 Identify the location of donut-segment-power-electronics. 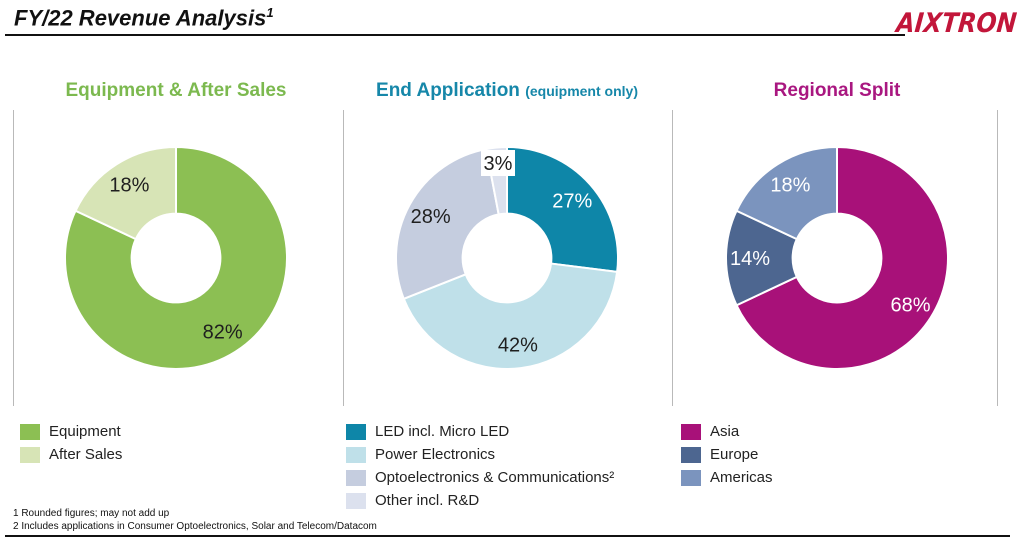
(510, 316).